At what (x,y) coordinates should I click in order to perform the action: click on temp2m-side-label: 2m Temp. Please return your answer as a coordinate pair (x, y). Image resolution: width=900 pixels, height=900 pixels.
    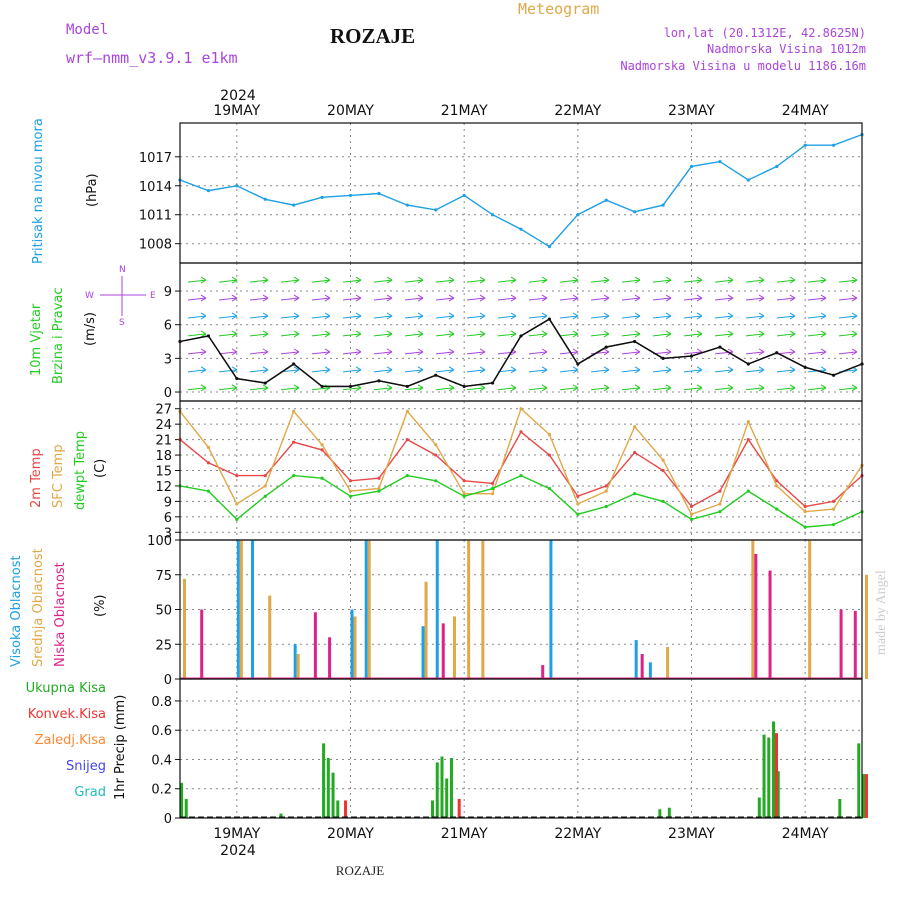
    Looking at the image, I should click on (36, 478).